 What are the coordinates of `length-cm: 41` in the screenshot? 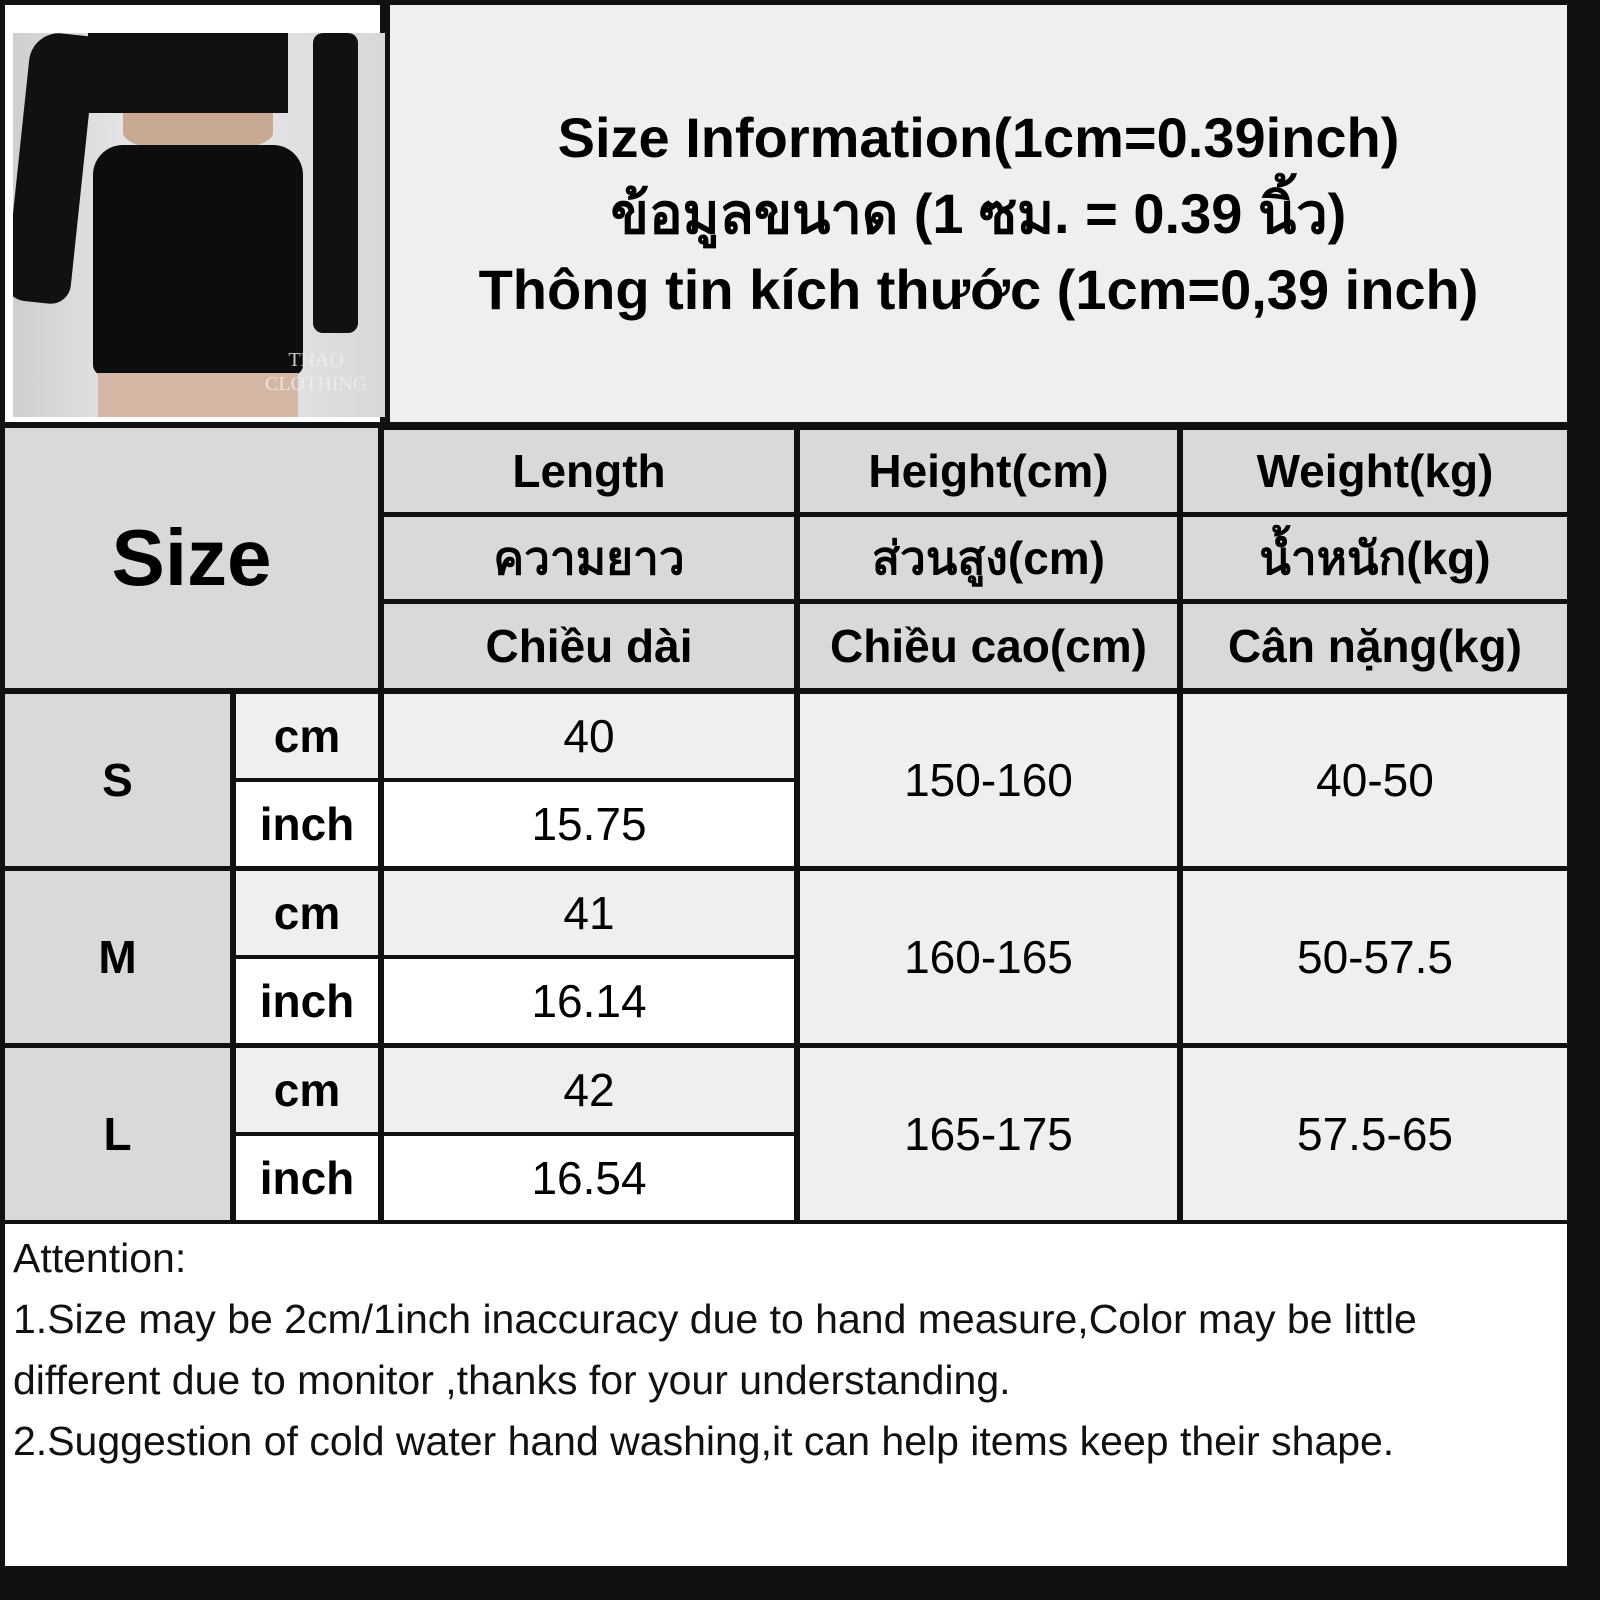 It's located at (589, 913).